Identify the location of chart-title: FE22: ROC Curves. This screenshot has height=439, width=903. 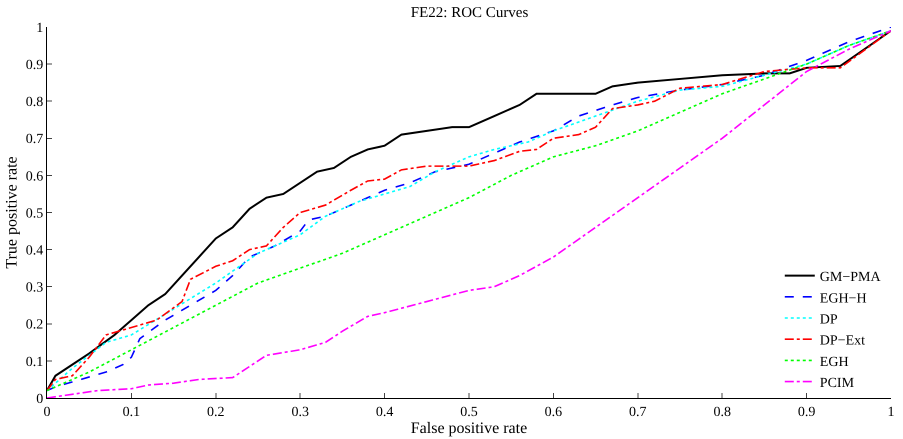
(469, 13).